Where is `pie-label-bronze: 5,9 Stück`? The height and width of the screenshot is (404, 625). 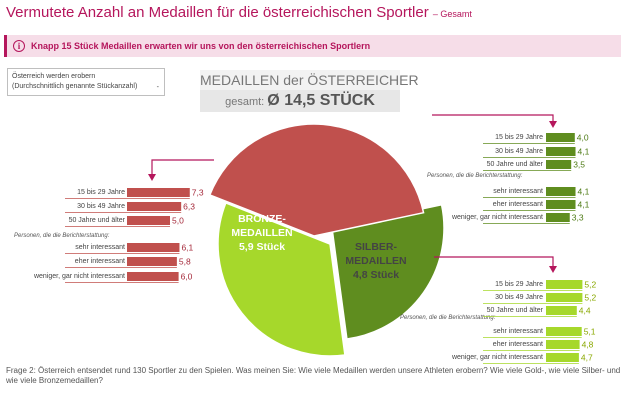 pie-label-bronze: 5,9 Stück is located at coordinates (262, 247).